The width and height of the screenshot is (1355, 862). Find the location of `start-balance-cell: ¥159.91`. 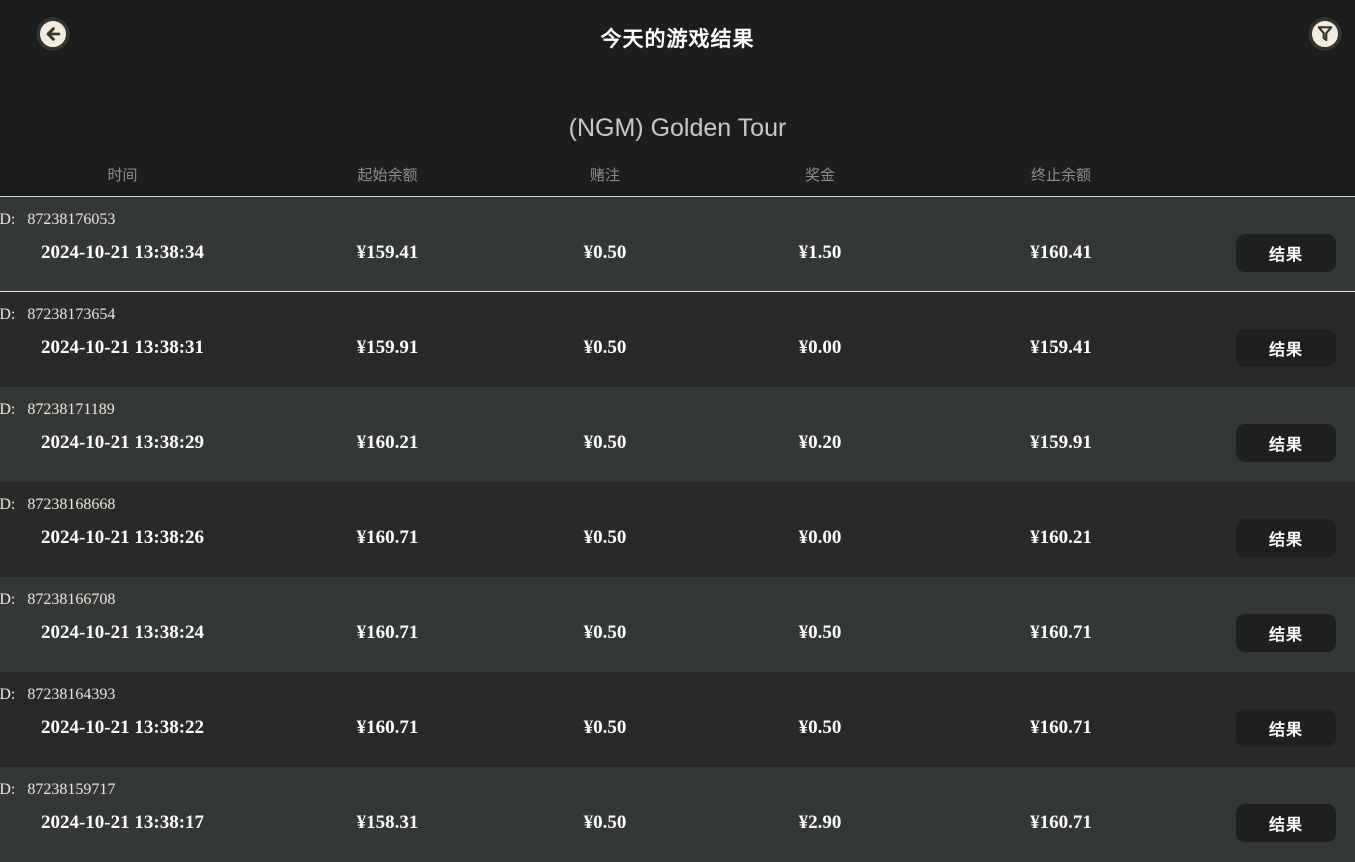

start-balance-cell: ¥159.91 is located at coordinates (387, 347).